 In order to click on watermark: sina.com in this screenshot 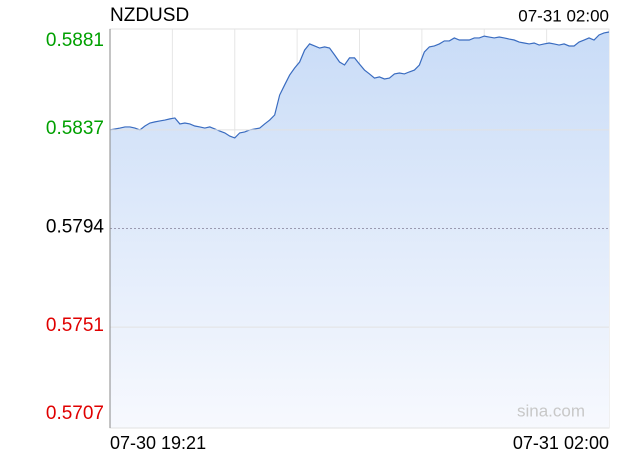, I will do `click(551, 410)`.